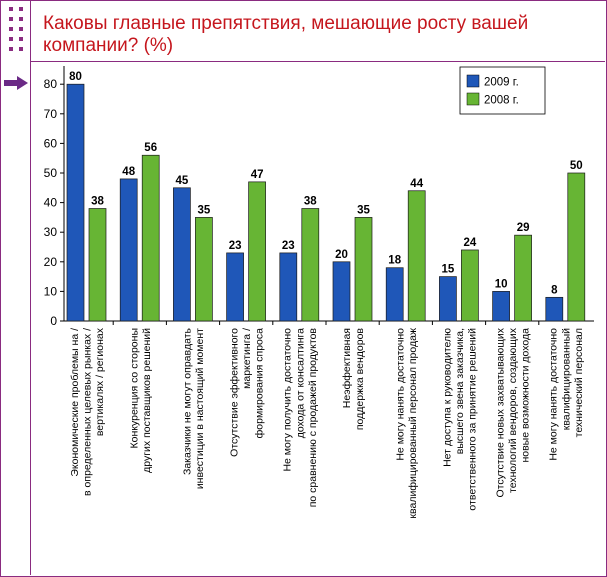 The width and height of the screenshot is (607, 577). What do you see at coordinates (447, 397) in the screenshot?
I see `category-label: Нет доступа к руководителю` at bounding box center [447, 397].